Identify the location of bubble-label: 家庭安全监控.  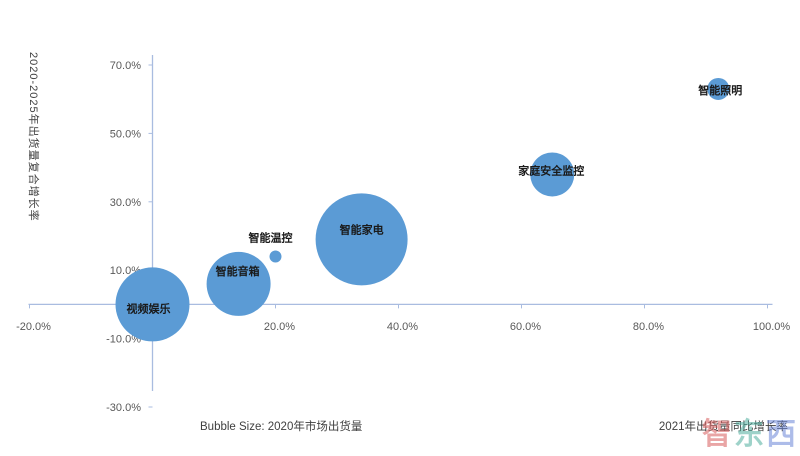
(551, 170).